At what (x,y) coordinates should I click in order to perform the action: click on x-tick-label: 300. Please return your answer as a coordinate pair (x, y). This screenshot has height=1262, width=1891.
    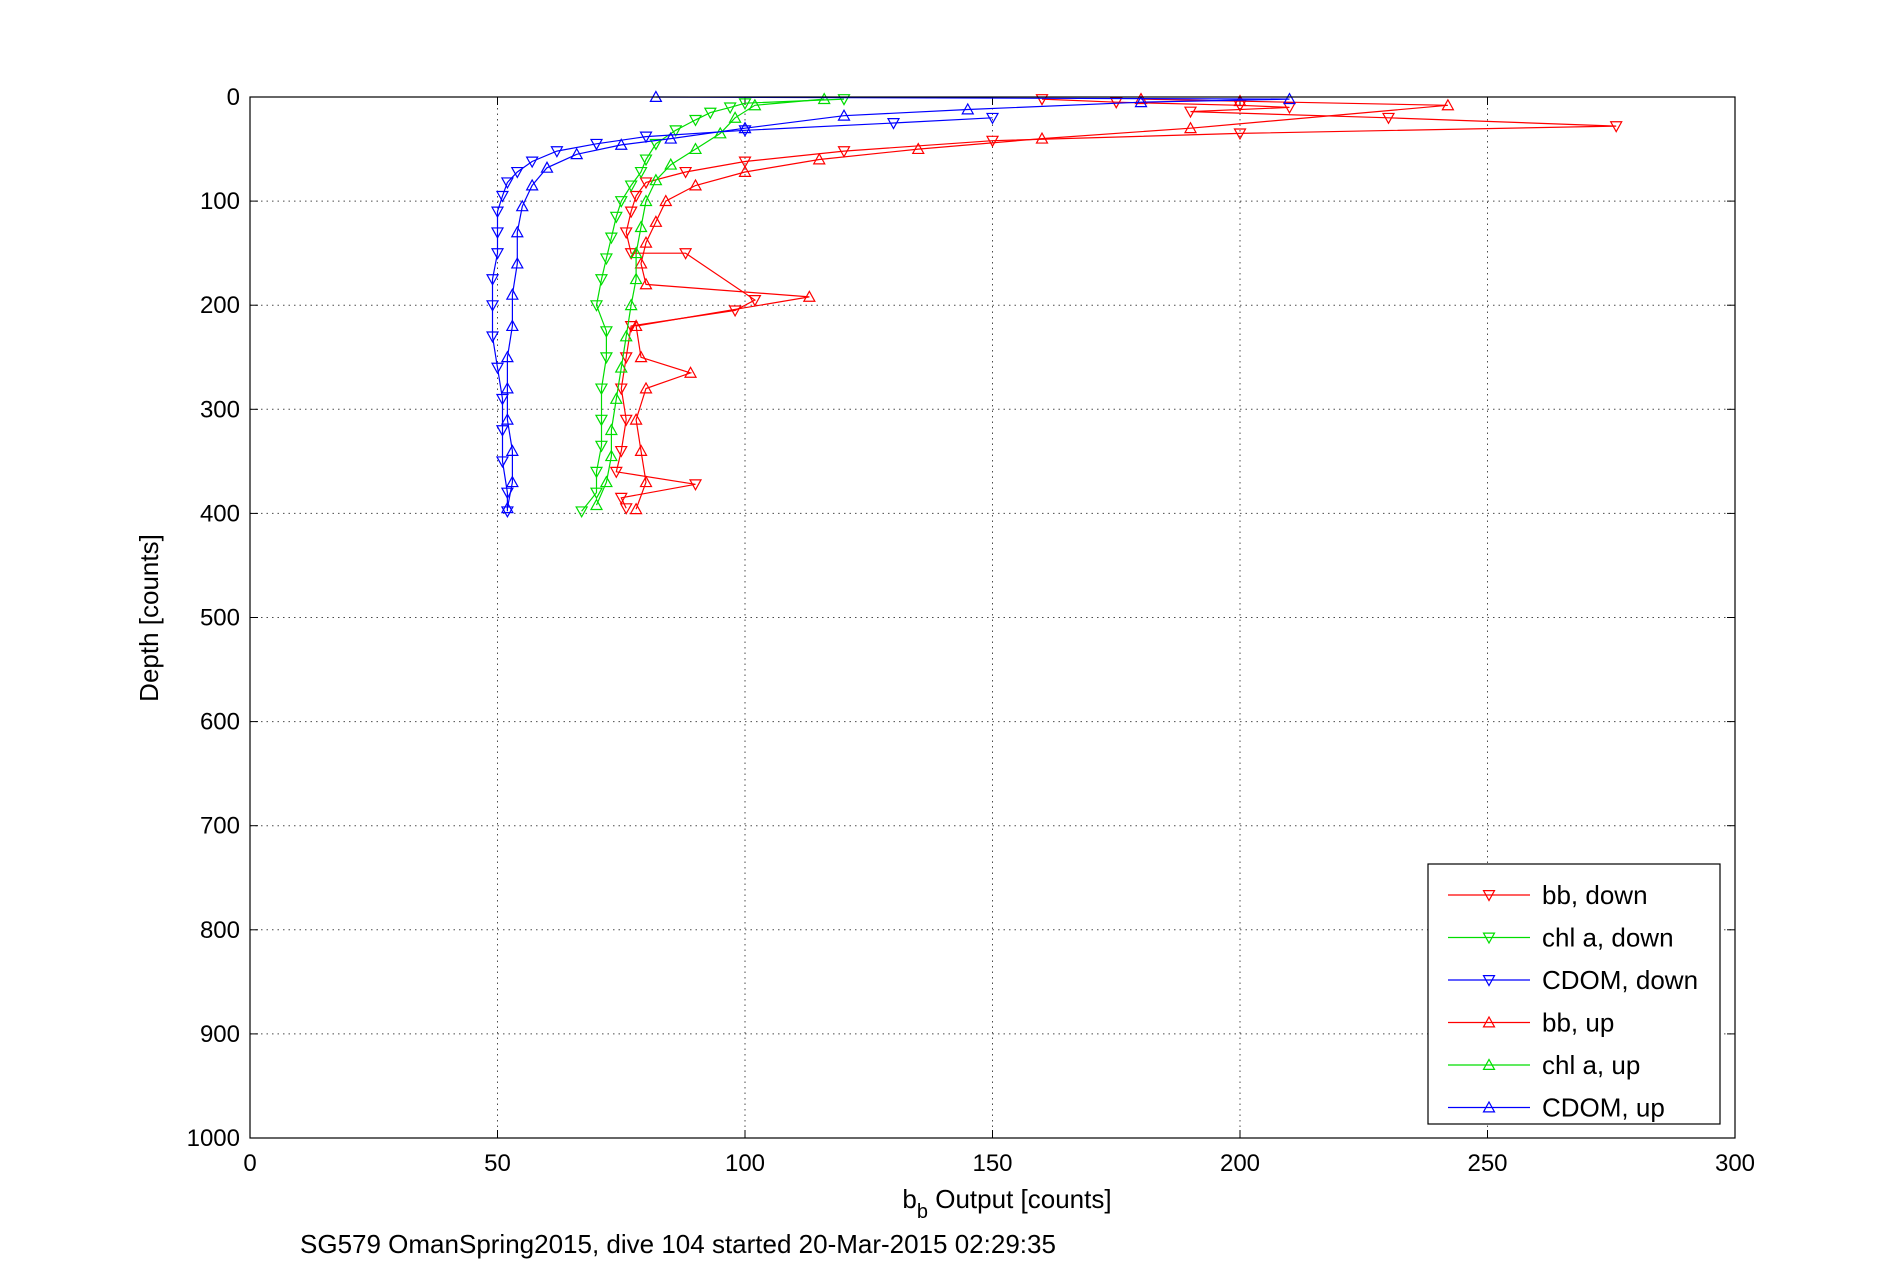
    Looking at the image, I should click on (1735, 1163).